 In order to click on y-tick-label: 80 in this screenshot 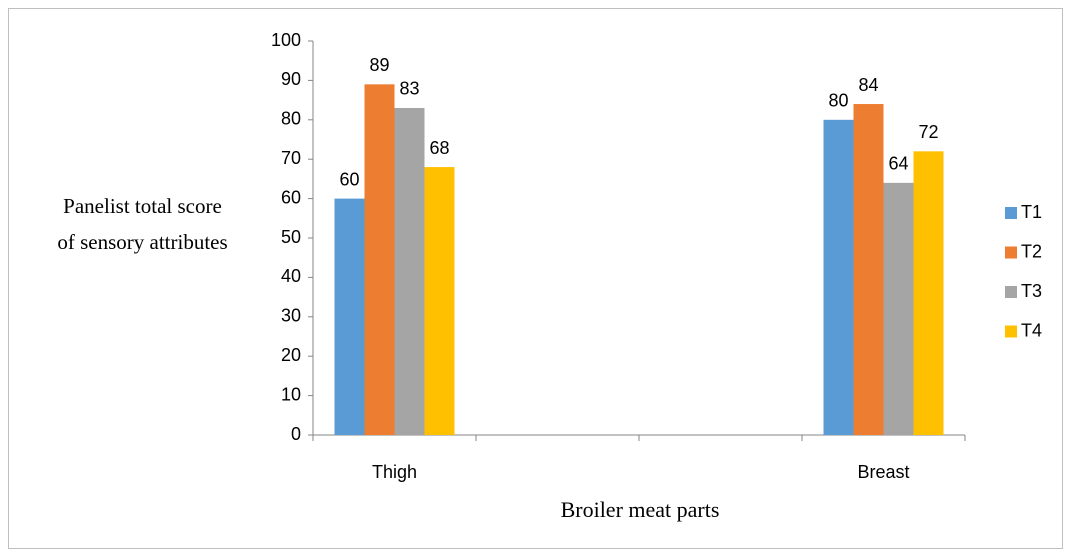, I will do `click(291, 119)`.